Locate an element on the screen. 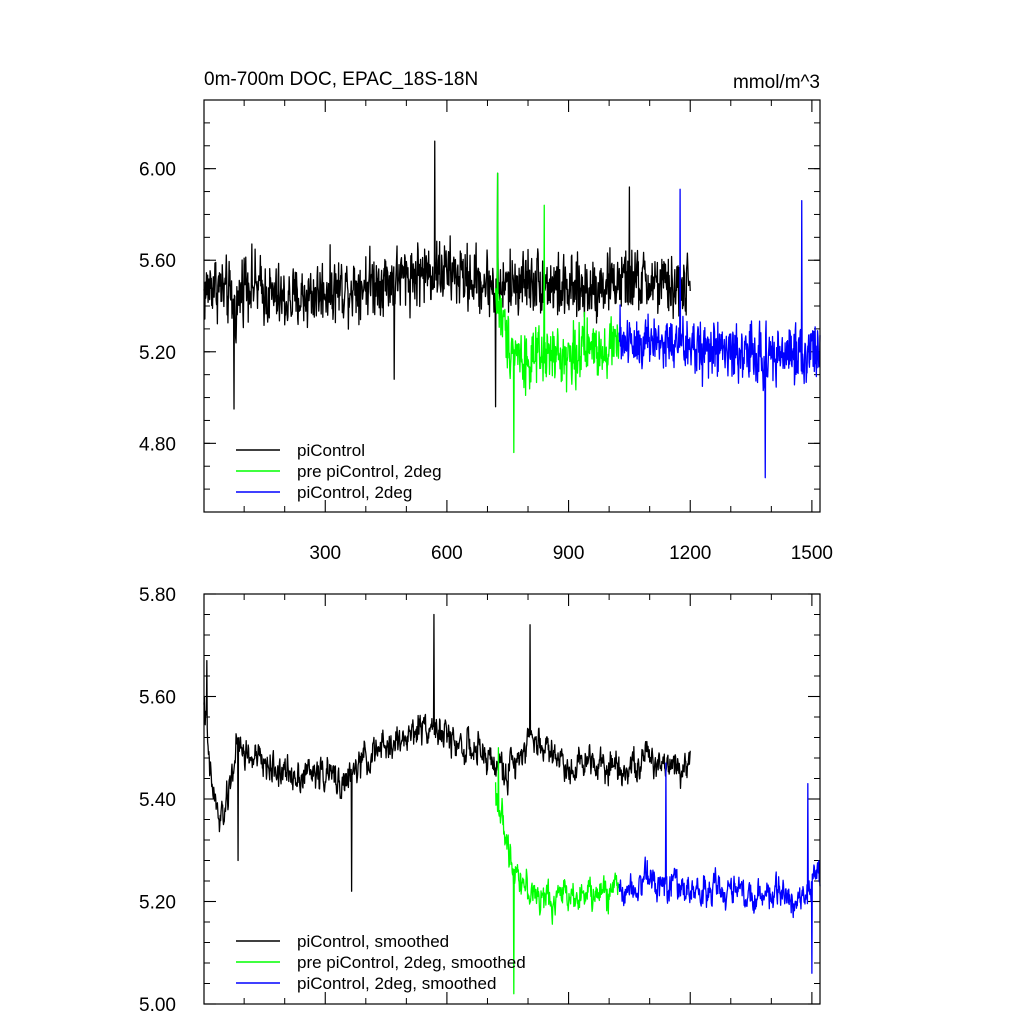 The height and width of the screenshot is (1024, 1024). y-tick-label: 6.00 is located at coordinates (157, 170).